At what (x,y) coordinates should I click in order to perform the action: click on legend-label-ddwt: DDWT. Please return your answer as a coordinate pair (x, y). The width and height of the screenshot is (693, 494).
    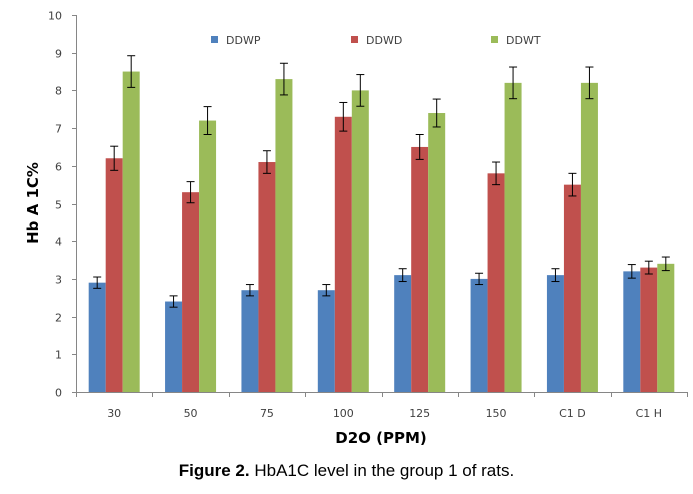
    Looking at the image, I should click on (523, 40).